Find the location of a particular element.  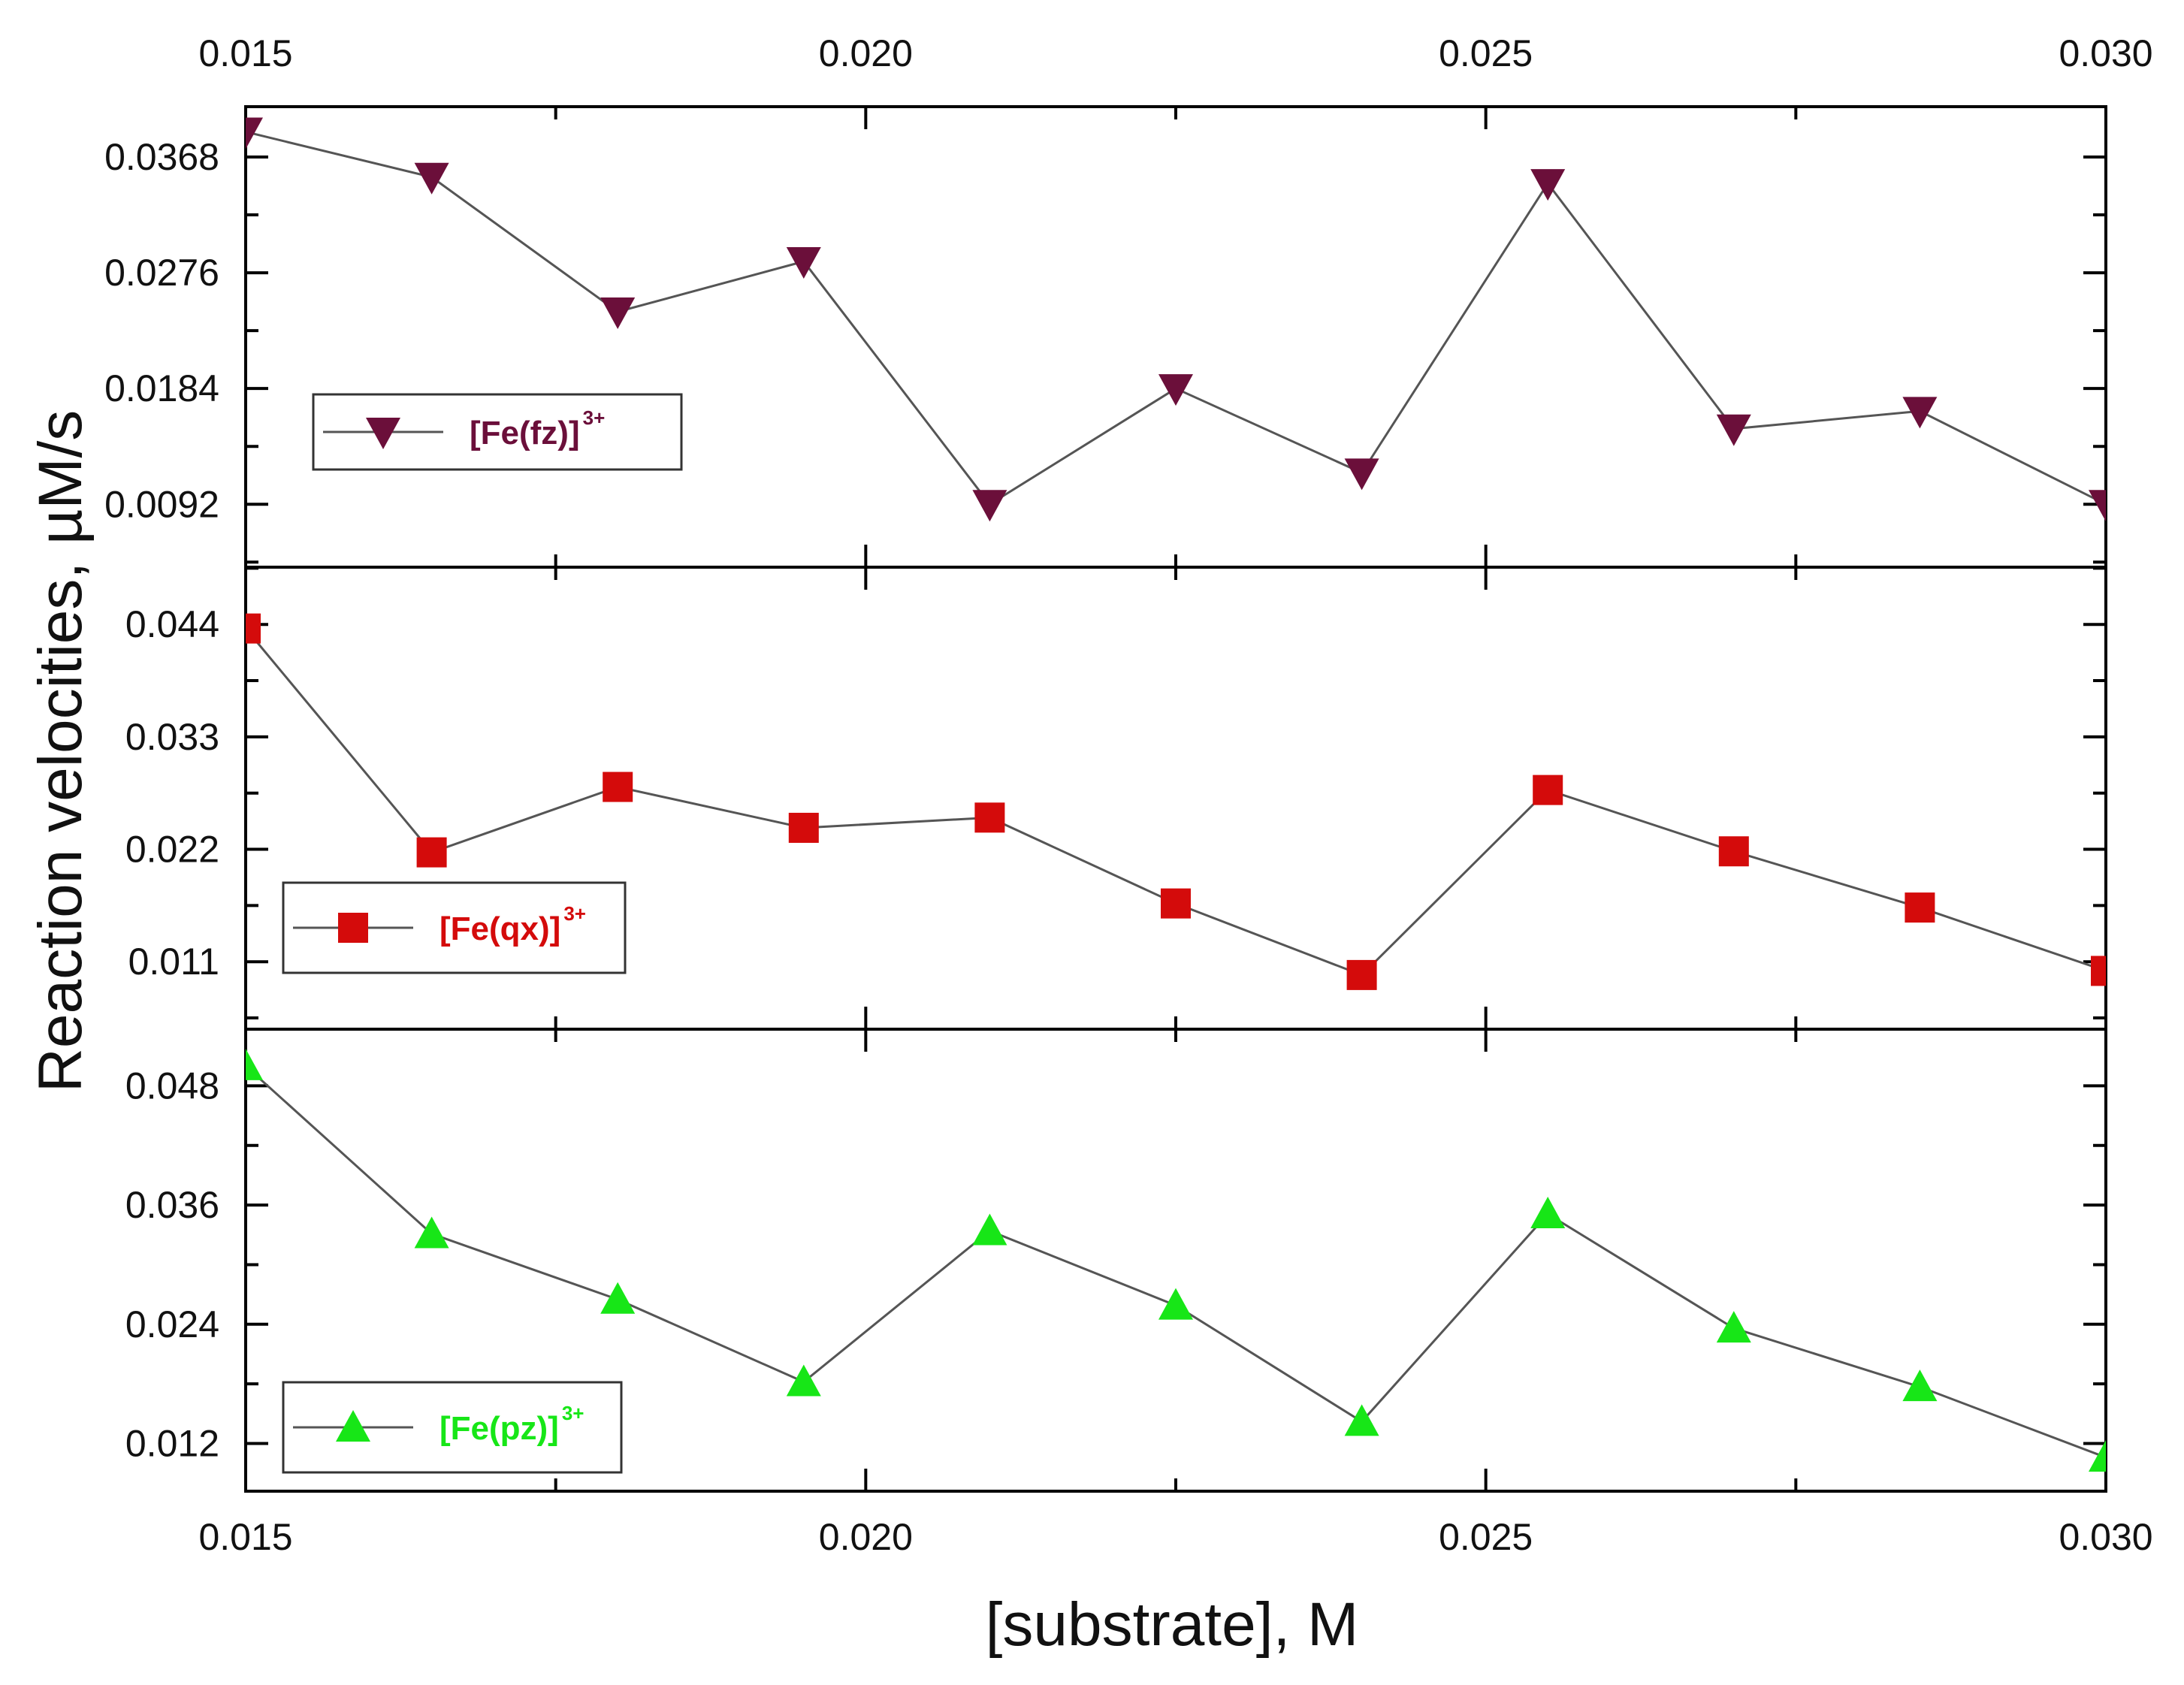

top-x-tick-label: 0.015 is located at coordinates (245, 53).